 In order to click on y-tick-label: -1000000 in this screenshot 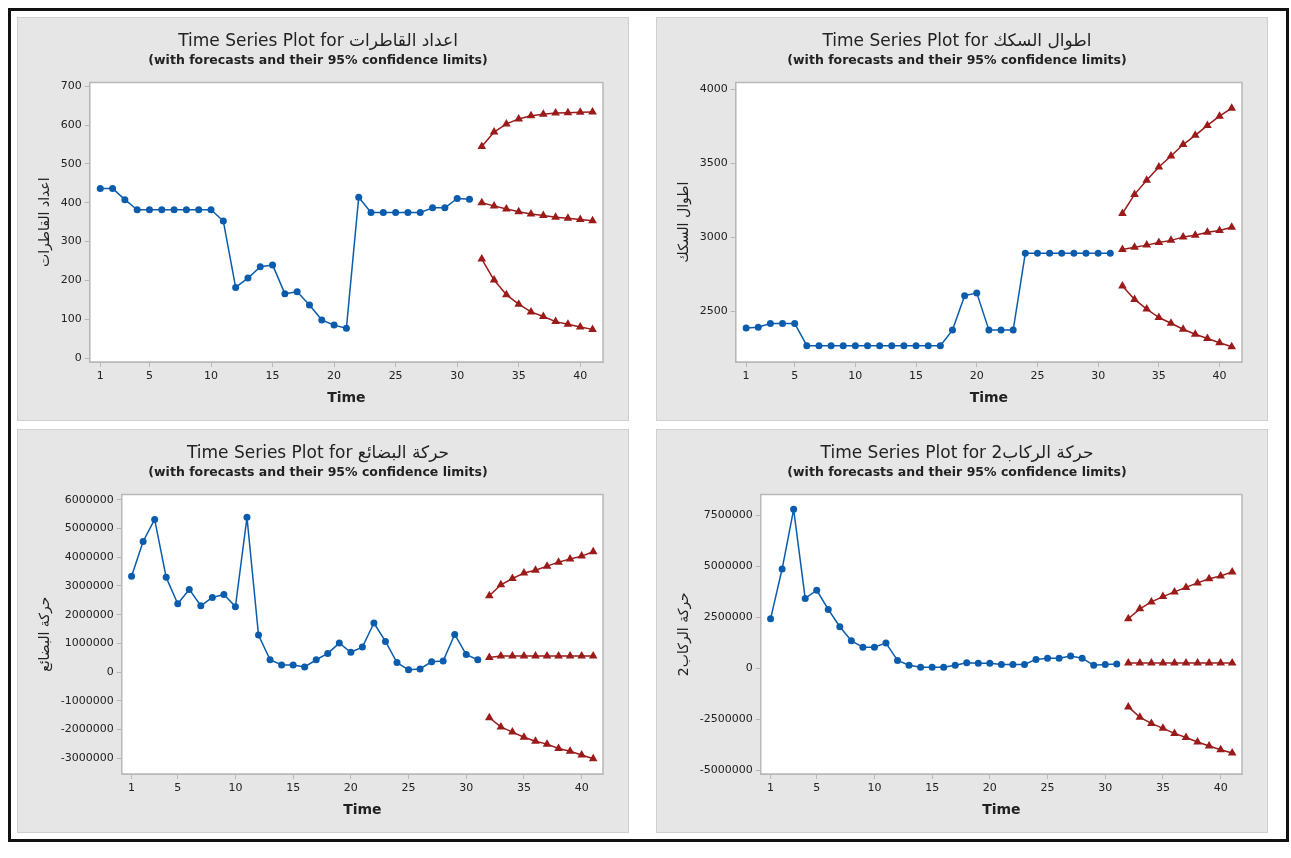, I will do `click(87, 700)`.